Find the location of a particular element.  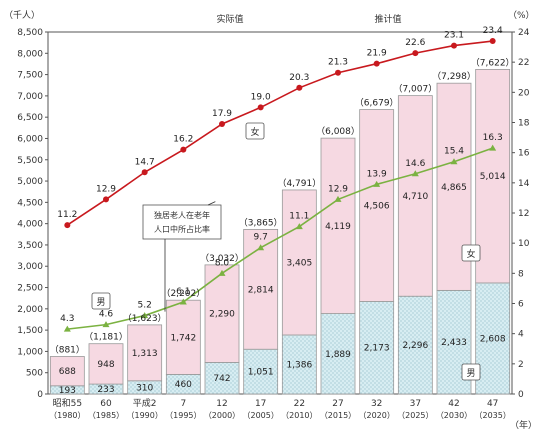

bar-male-label: 460 is located at coordinates (183, 385).